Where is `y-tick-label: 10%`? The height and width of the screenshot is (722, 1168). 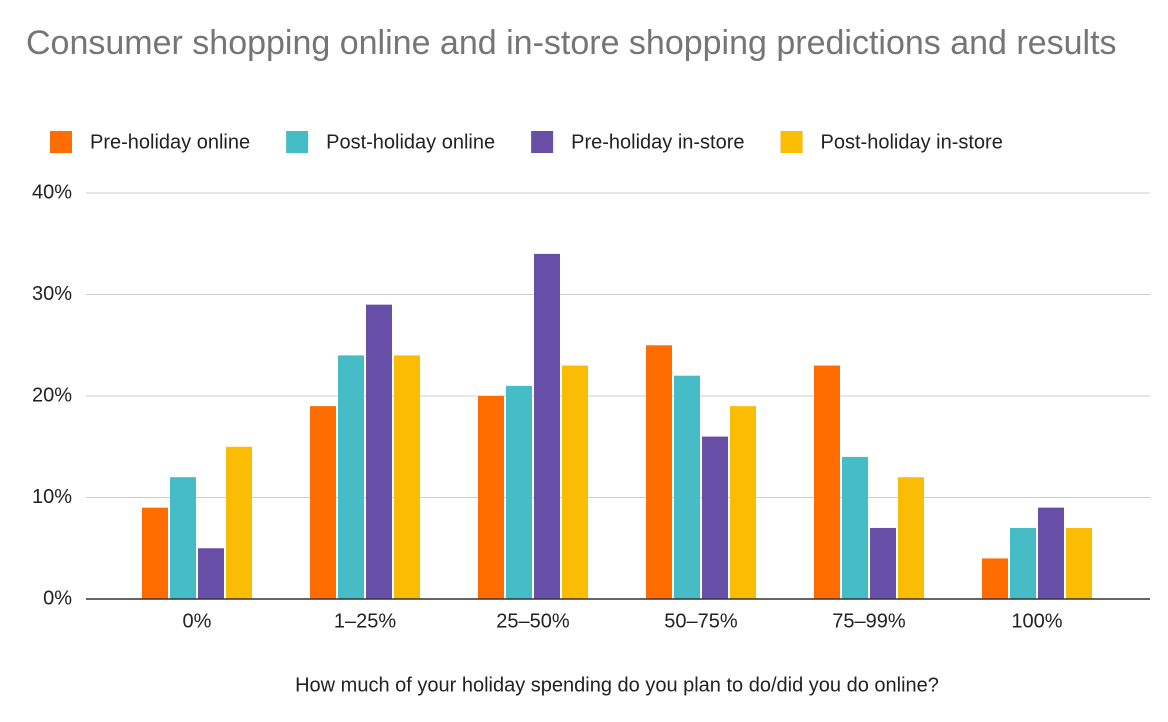 y-tick-label: 10% is located at coordinates (52, 497).